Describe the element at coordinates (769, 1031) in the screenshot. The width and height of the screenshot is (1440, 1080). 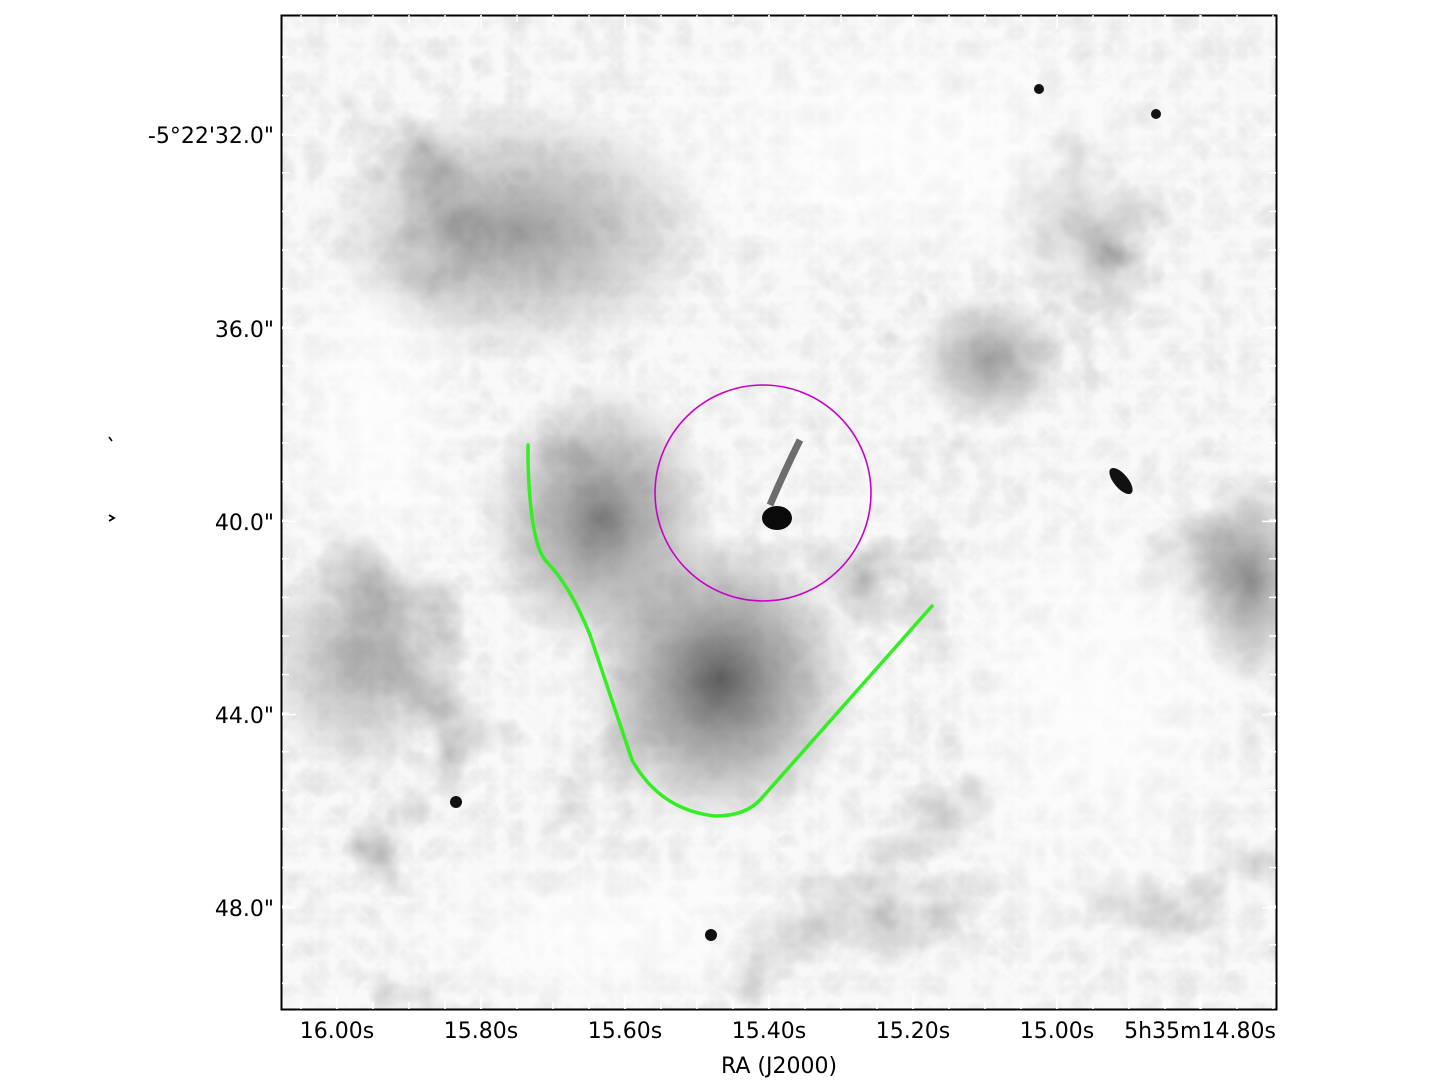
I see `x-tick-label: 15.40s` at that location.